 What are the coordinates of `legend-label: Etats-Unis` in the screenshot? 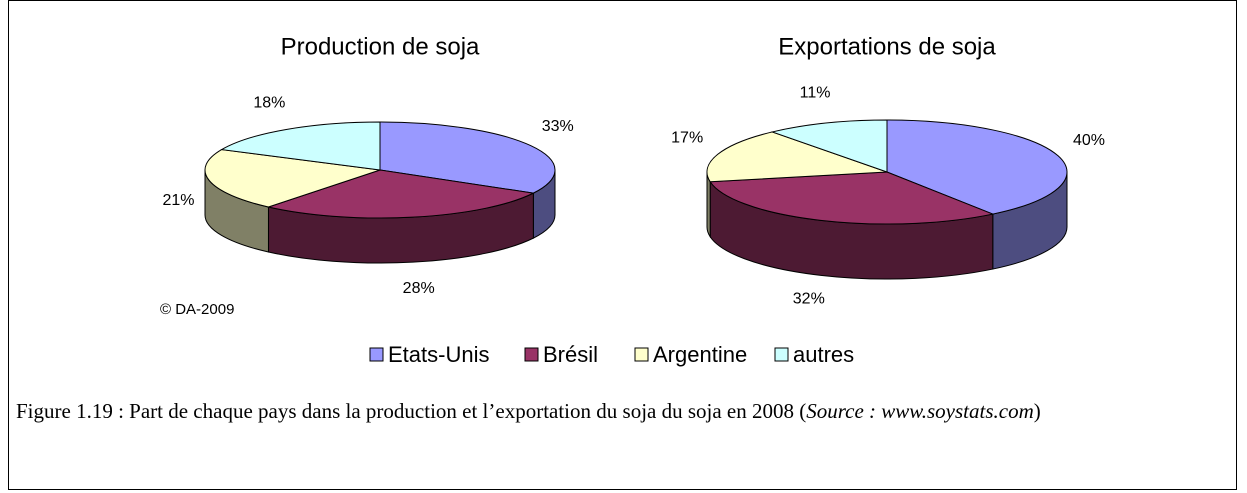 It's located at (438, 354).